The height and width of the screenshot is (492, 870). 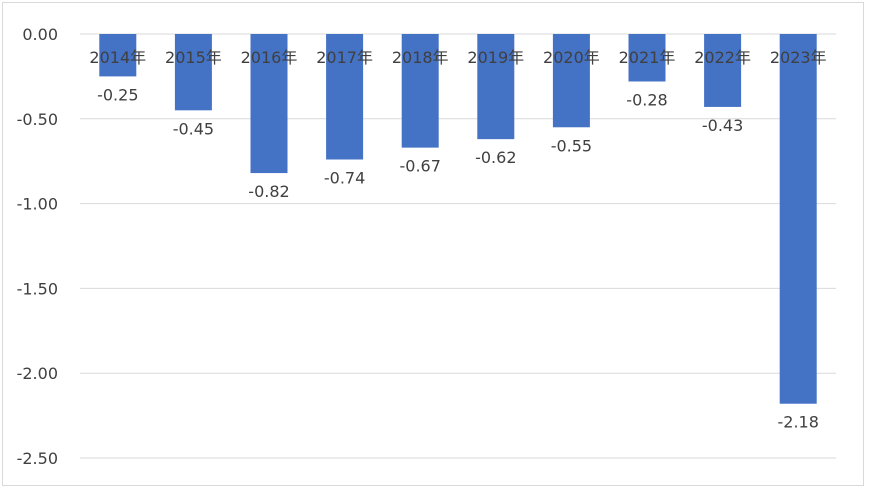 I want to click on data-label: -2.18, so click(x=797, y=422).